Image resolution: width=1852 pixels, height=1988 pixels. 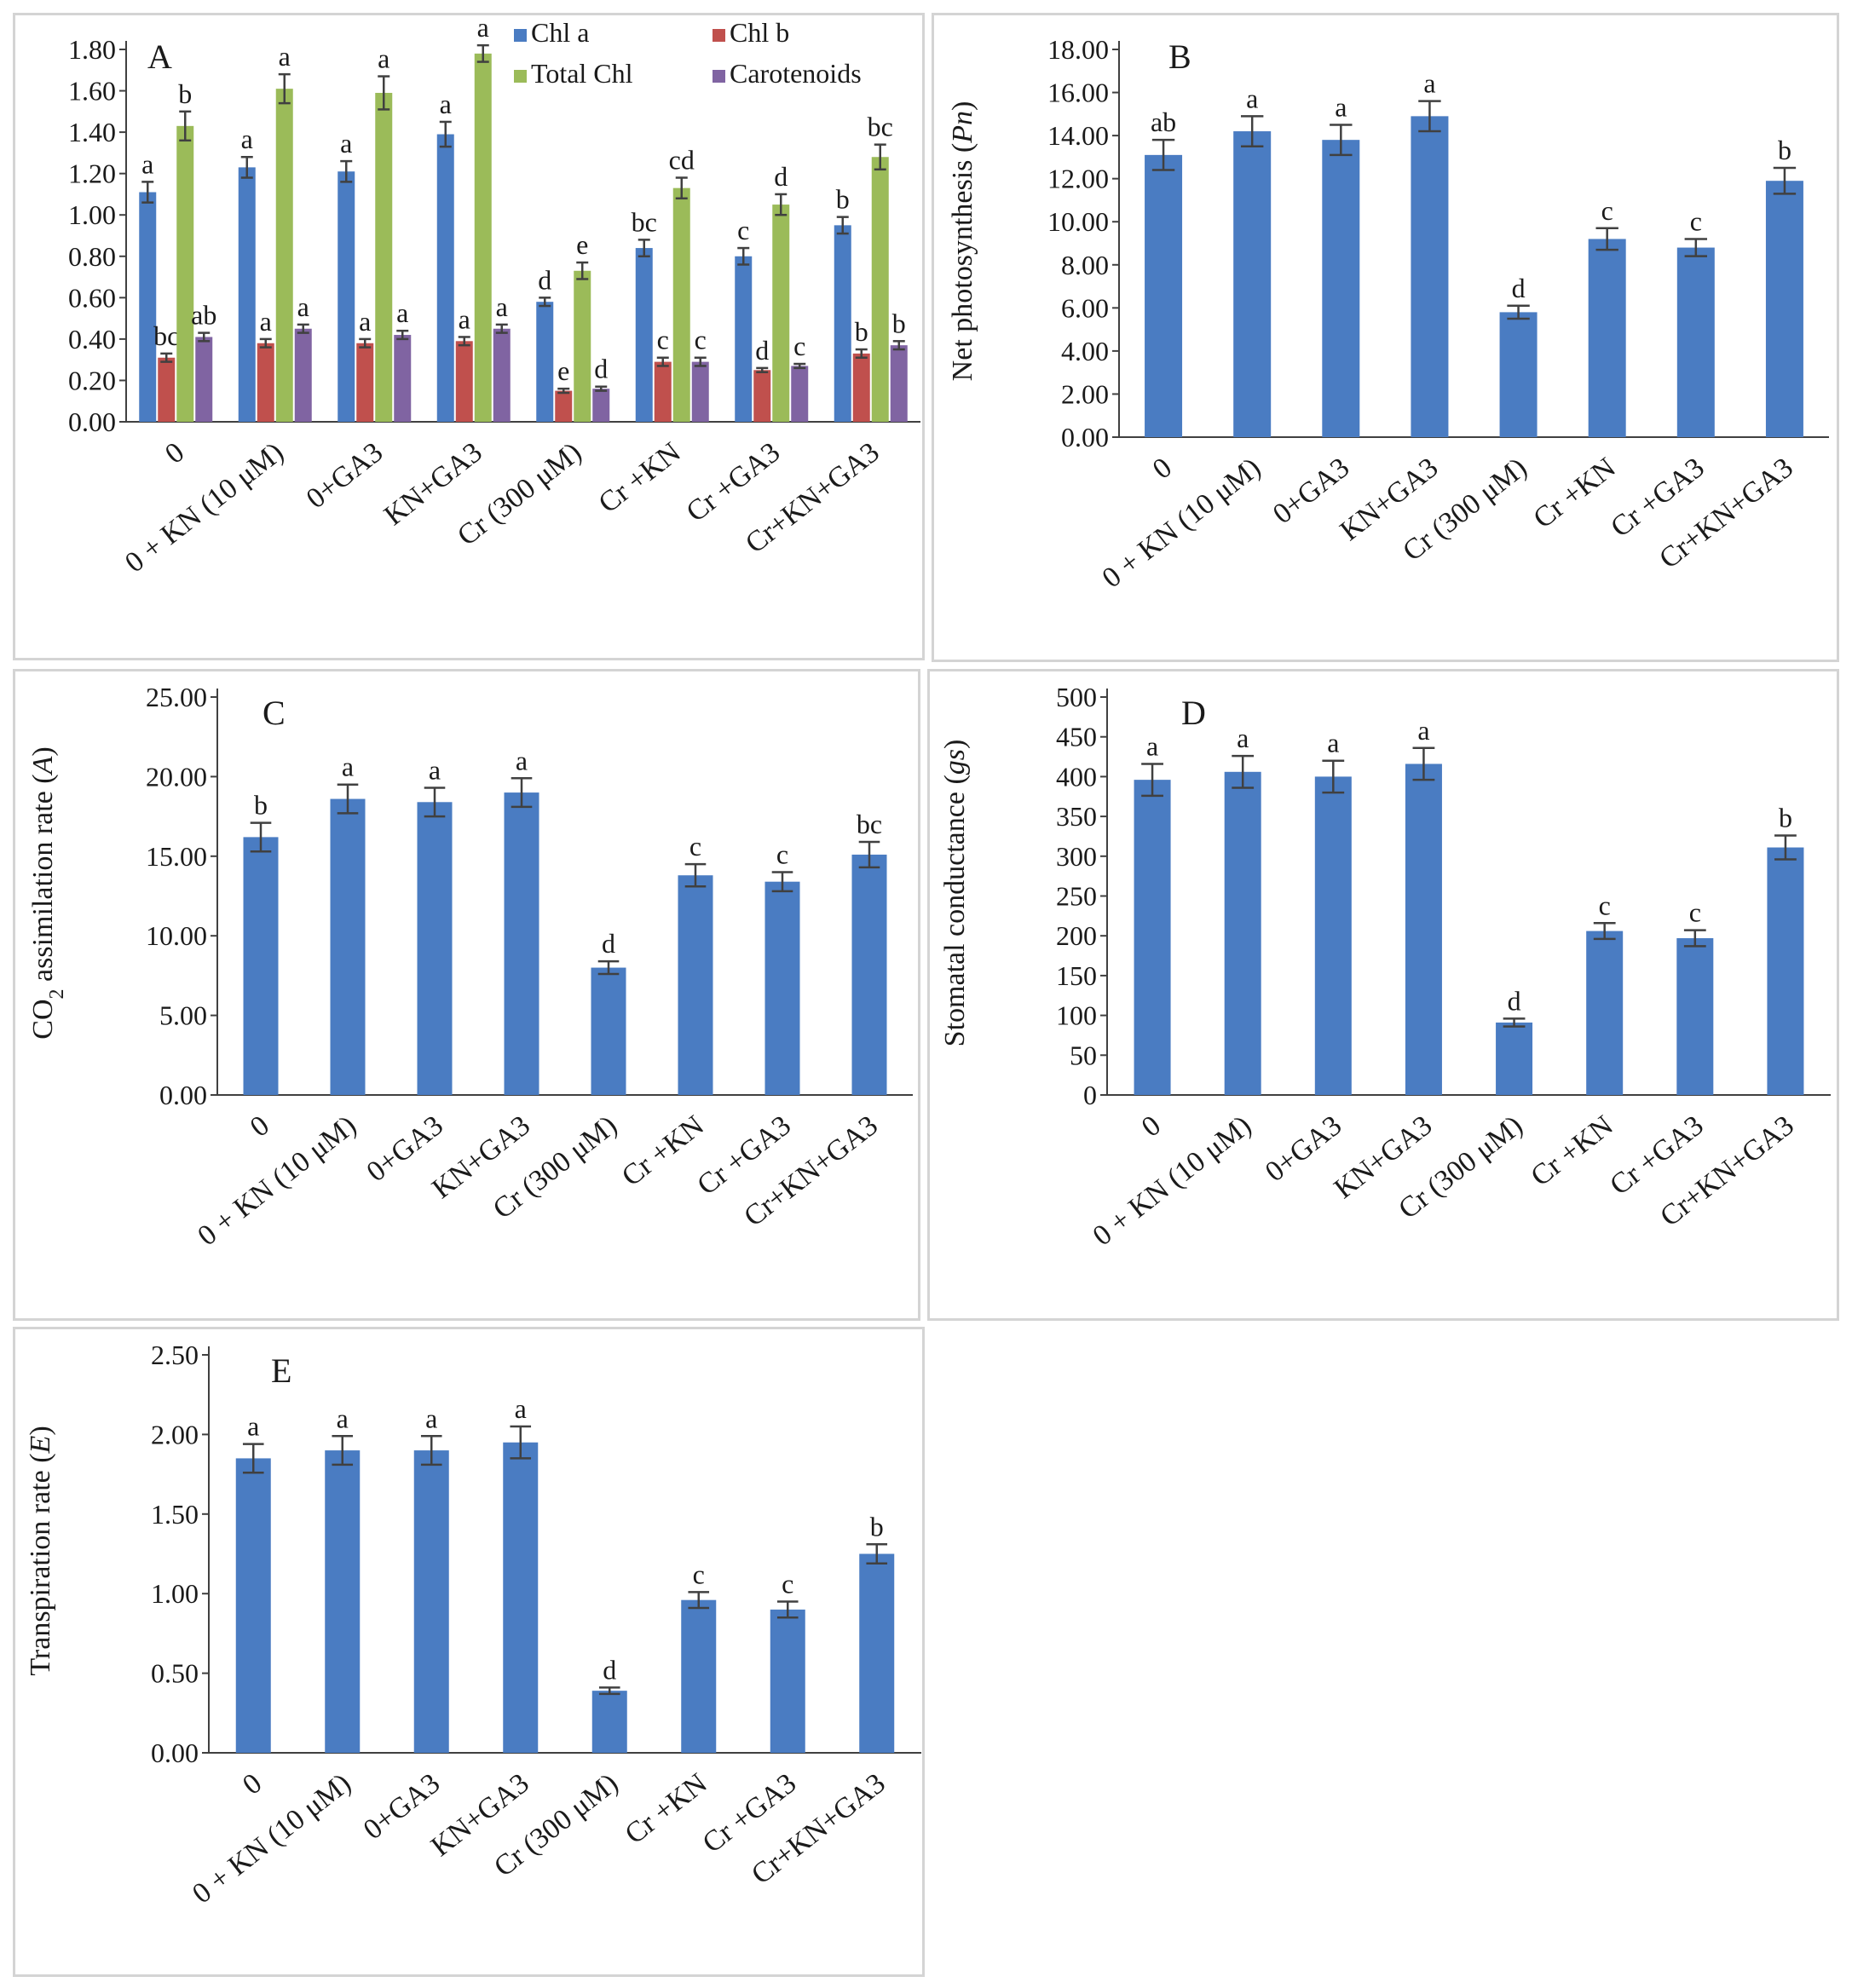 What do you see at coordinates (955, 893) in the screenshot?
I see `y-axis-title: Stomatal conductance (gs)` at bounding box center [955, 893].